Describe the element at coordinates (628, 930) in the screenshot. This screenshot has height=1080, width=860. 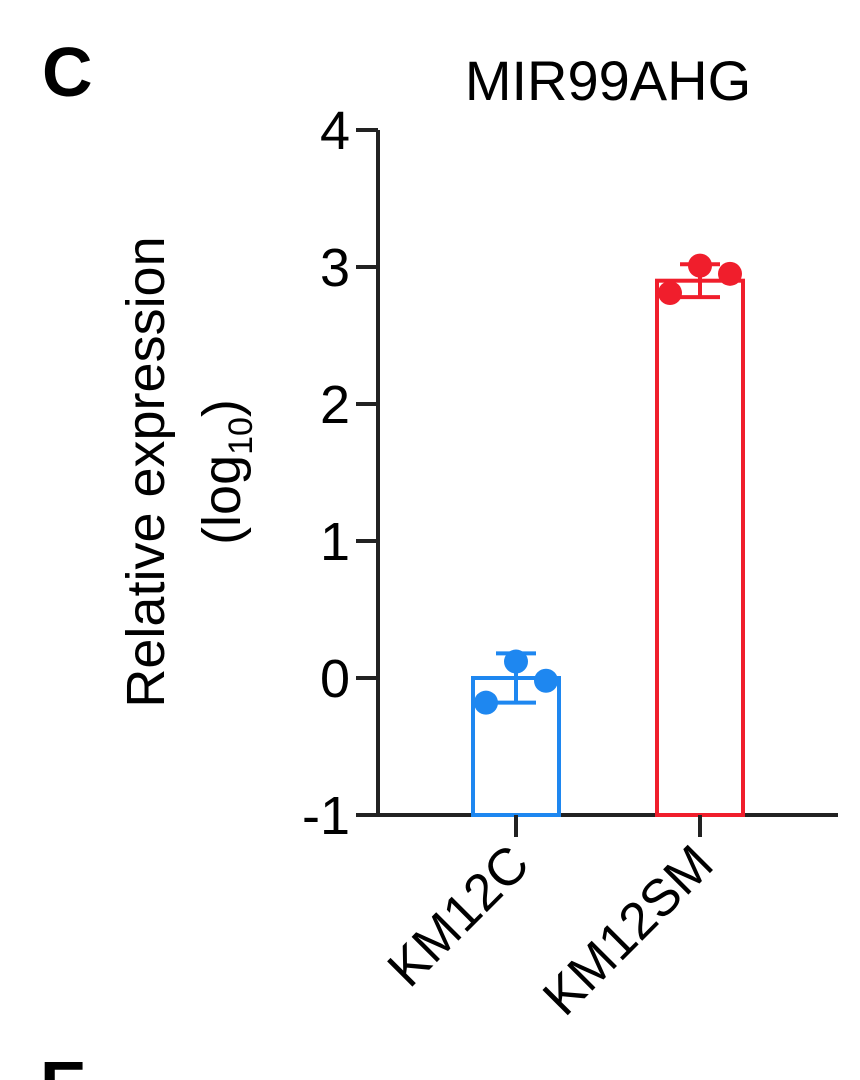
I see `x-tick-label: KM12SM` at that location.